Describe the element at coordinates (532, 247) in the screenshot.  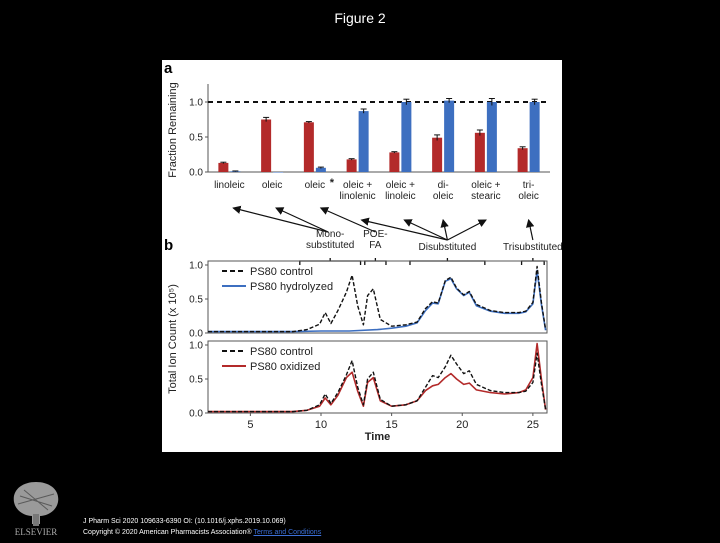
I see `group-label: Trisubstituted` at that location.